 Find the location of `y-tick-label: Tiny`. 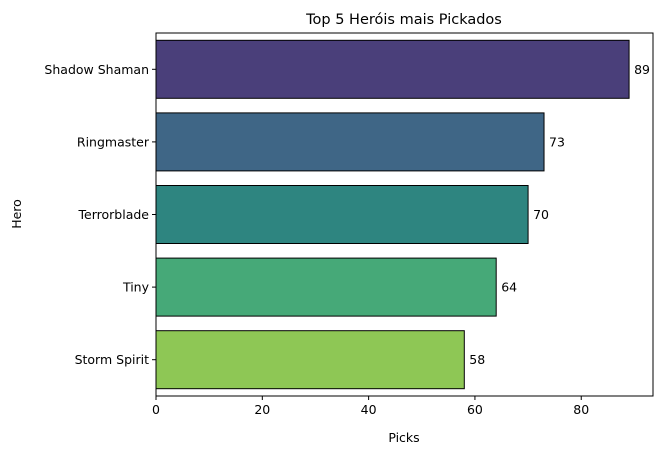

y-tick-label: Tiny is located at coordinates (136, 287).